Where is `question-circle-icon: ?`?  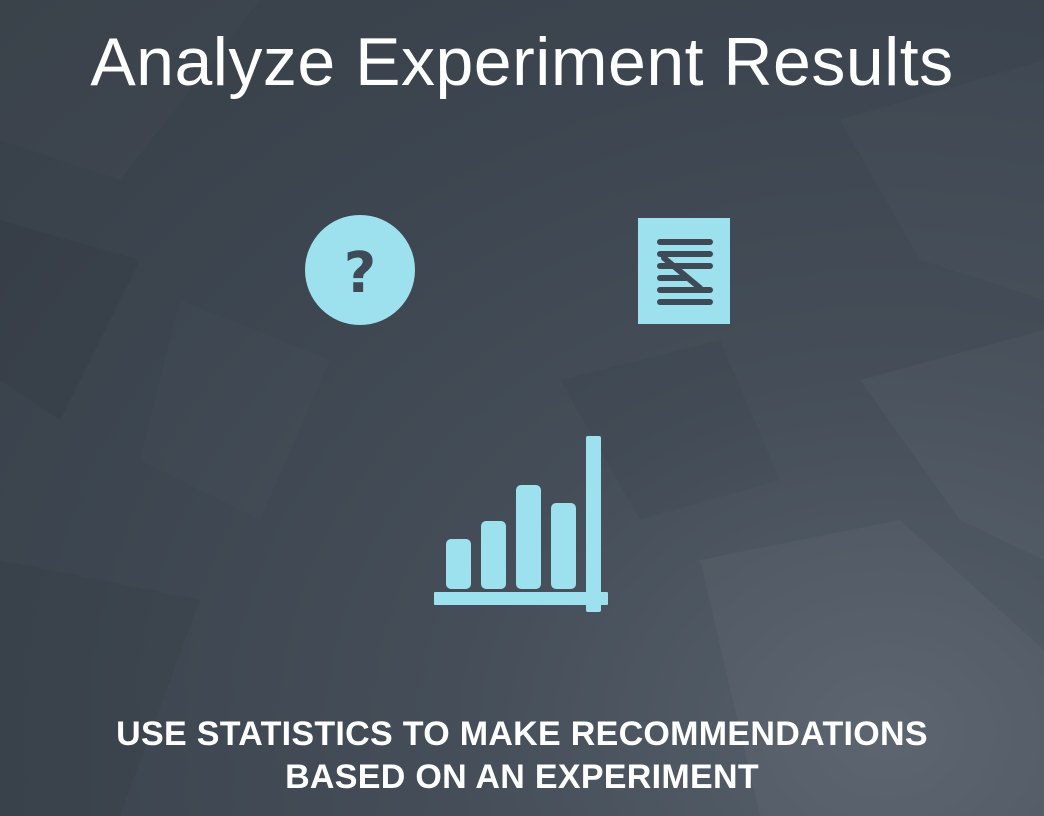 question-circle-icon: ? is located at coordinates (360, 270).